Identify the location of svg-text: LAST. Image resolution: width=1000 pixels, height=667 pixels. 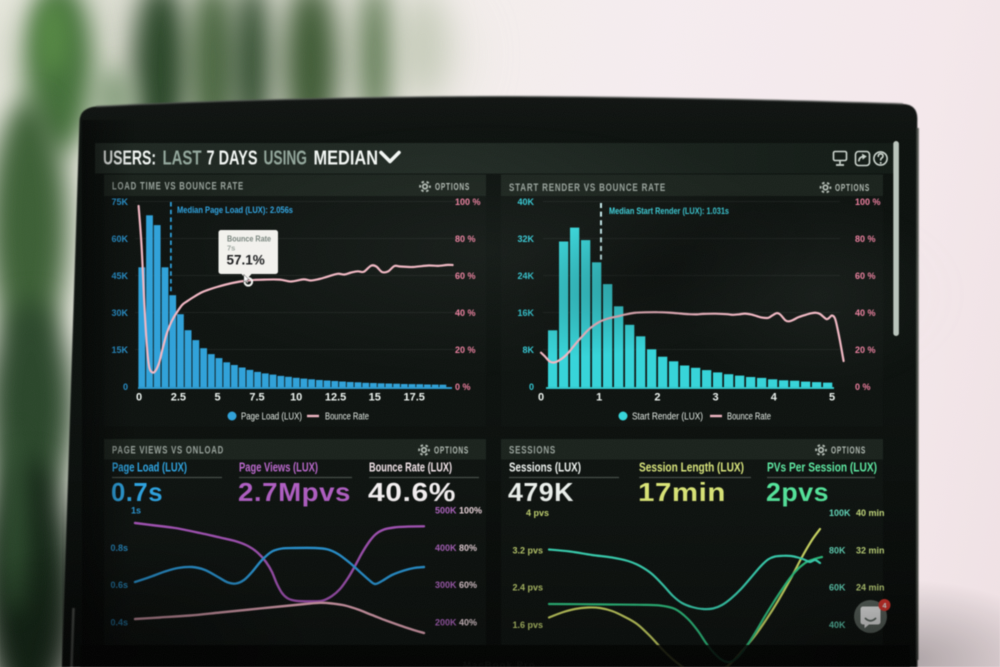
(182, 158).